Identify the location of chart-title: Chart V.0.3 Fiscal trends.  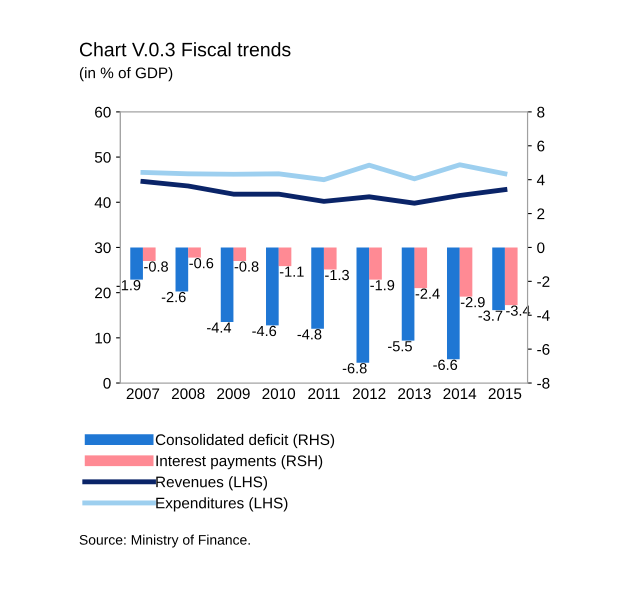
(185, 49).